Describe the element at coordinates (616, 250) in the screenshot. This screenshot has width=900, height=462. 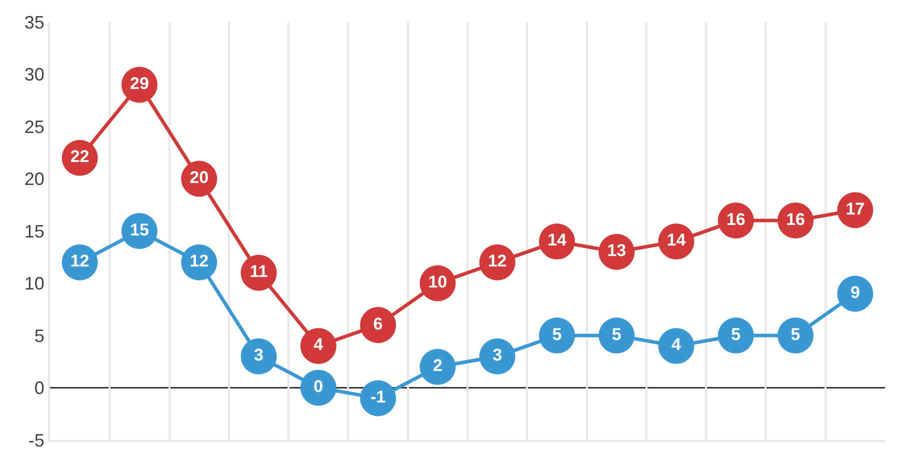
I see `data-label: 13` at that location.